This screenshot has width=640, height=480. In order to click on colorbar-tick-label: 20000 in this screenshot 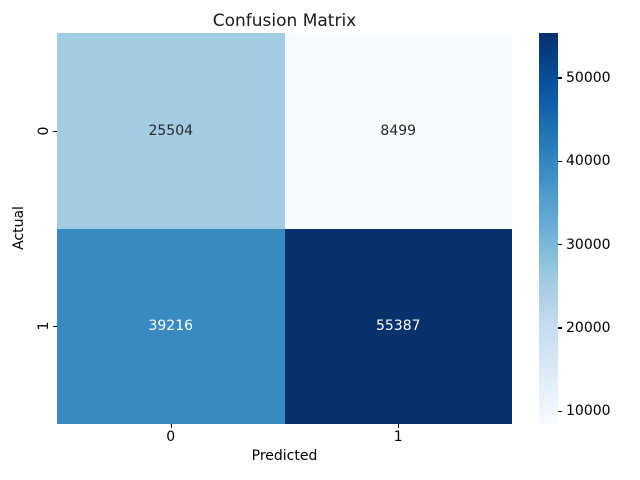, I will do `click(588, 328)`.